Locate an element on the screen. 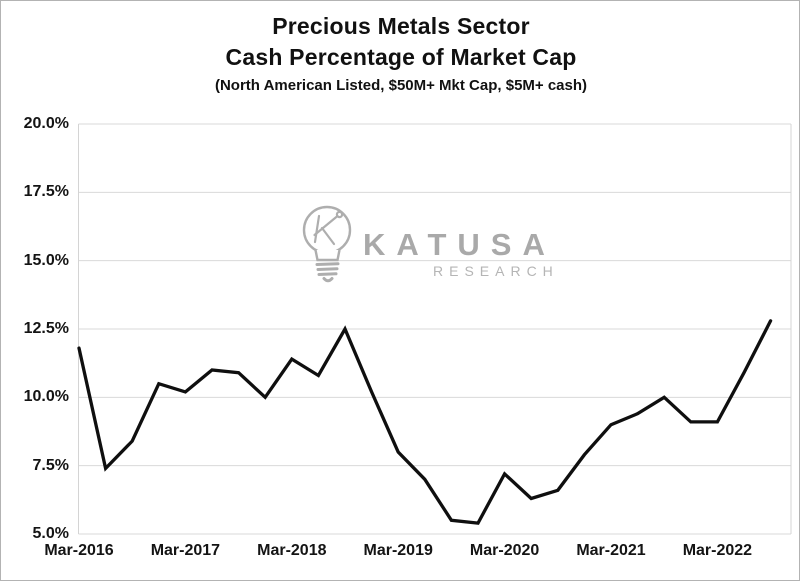 The height and width of the screenshot is (581, 800). y-tick-label: 7.5% is located at coordinates (50, 465).